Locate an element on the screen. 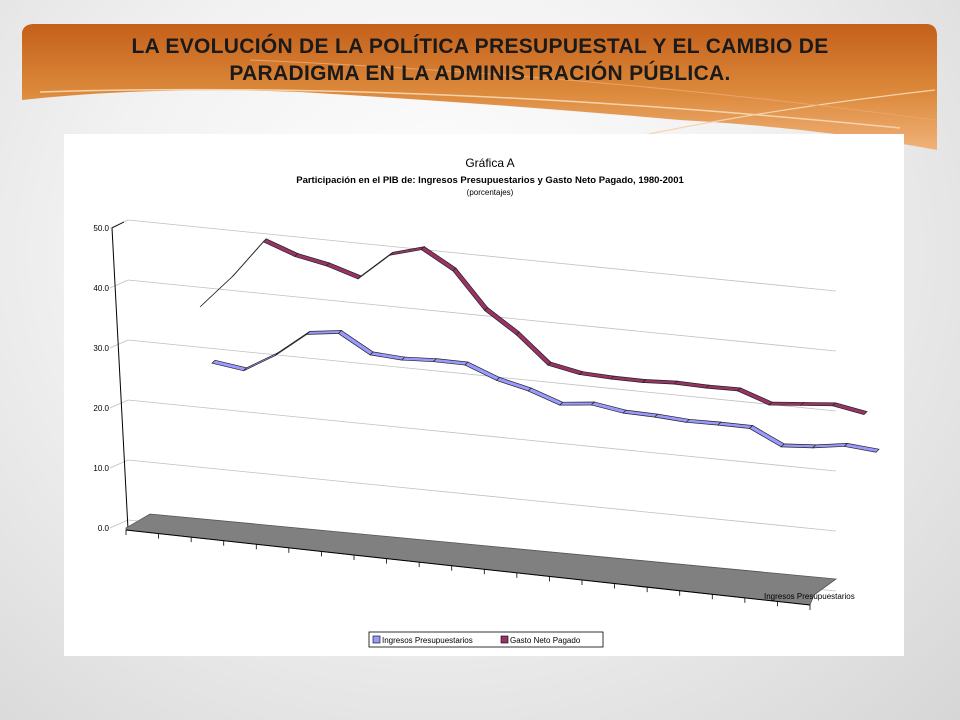  y-axis-ticks: 0.0 10.0 20.0 30.0 40.0 50.0 is located at coordinates (101, 378).